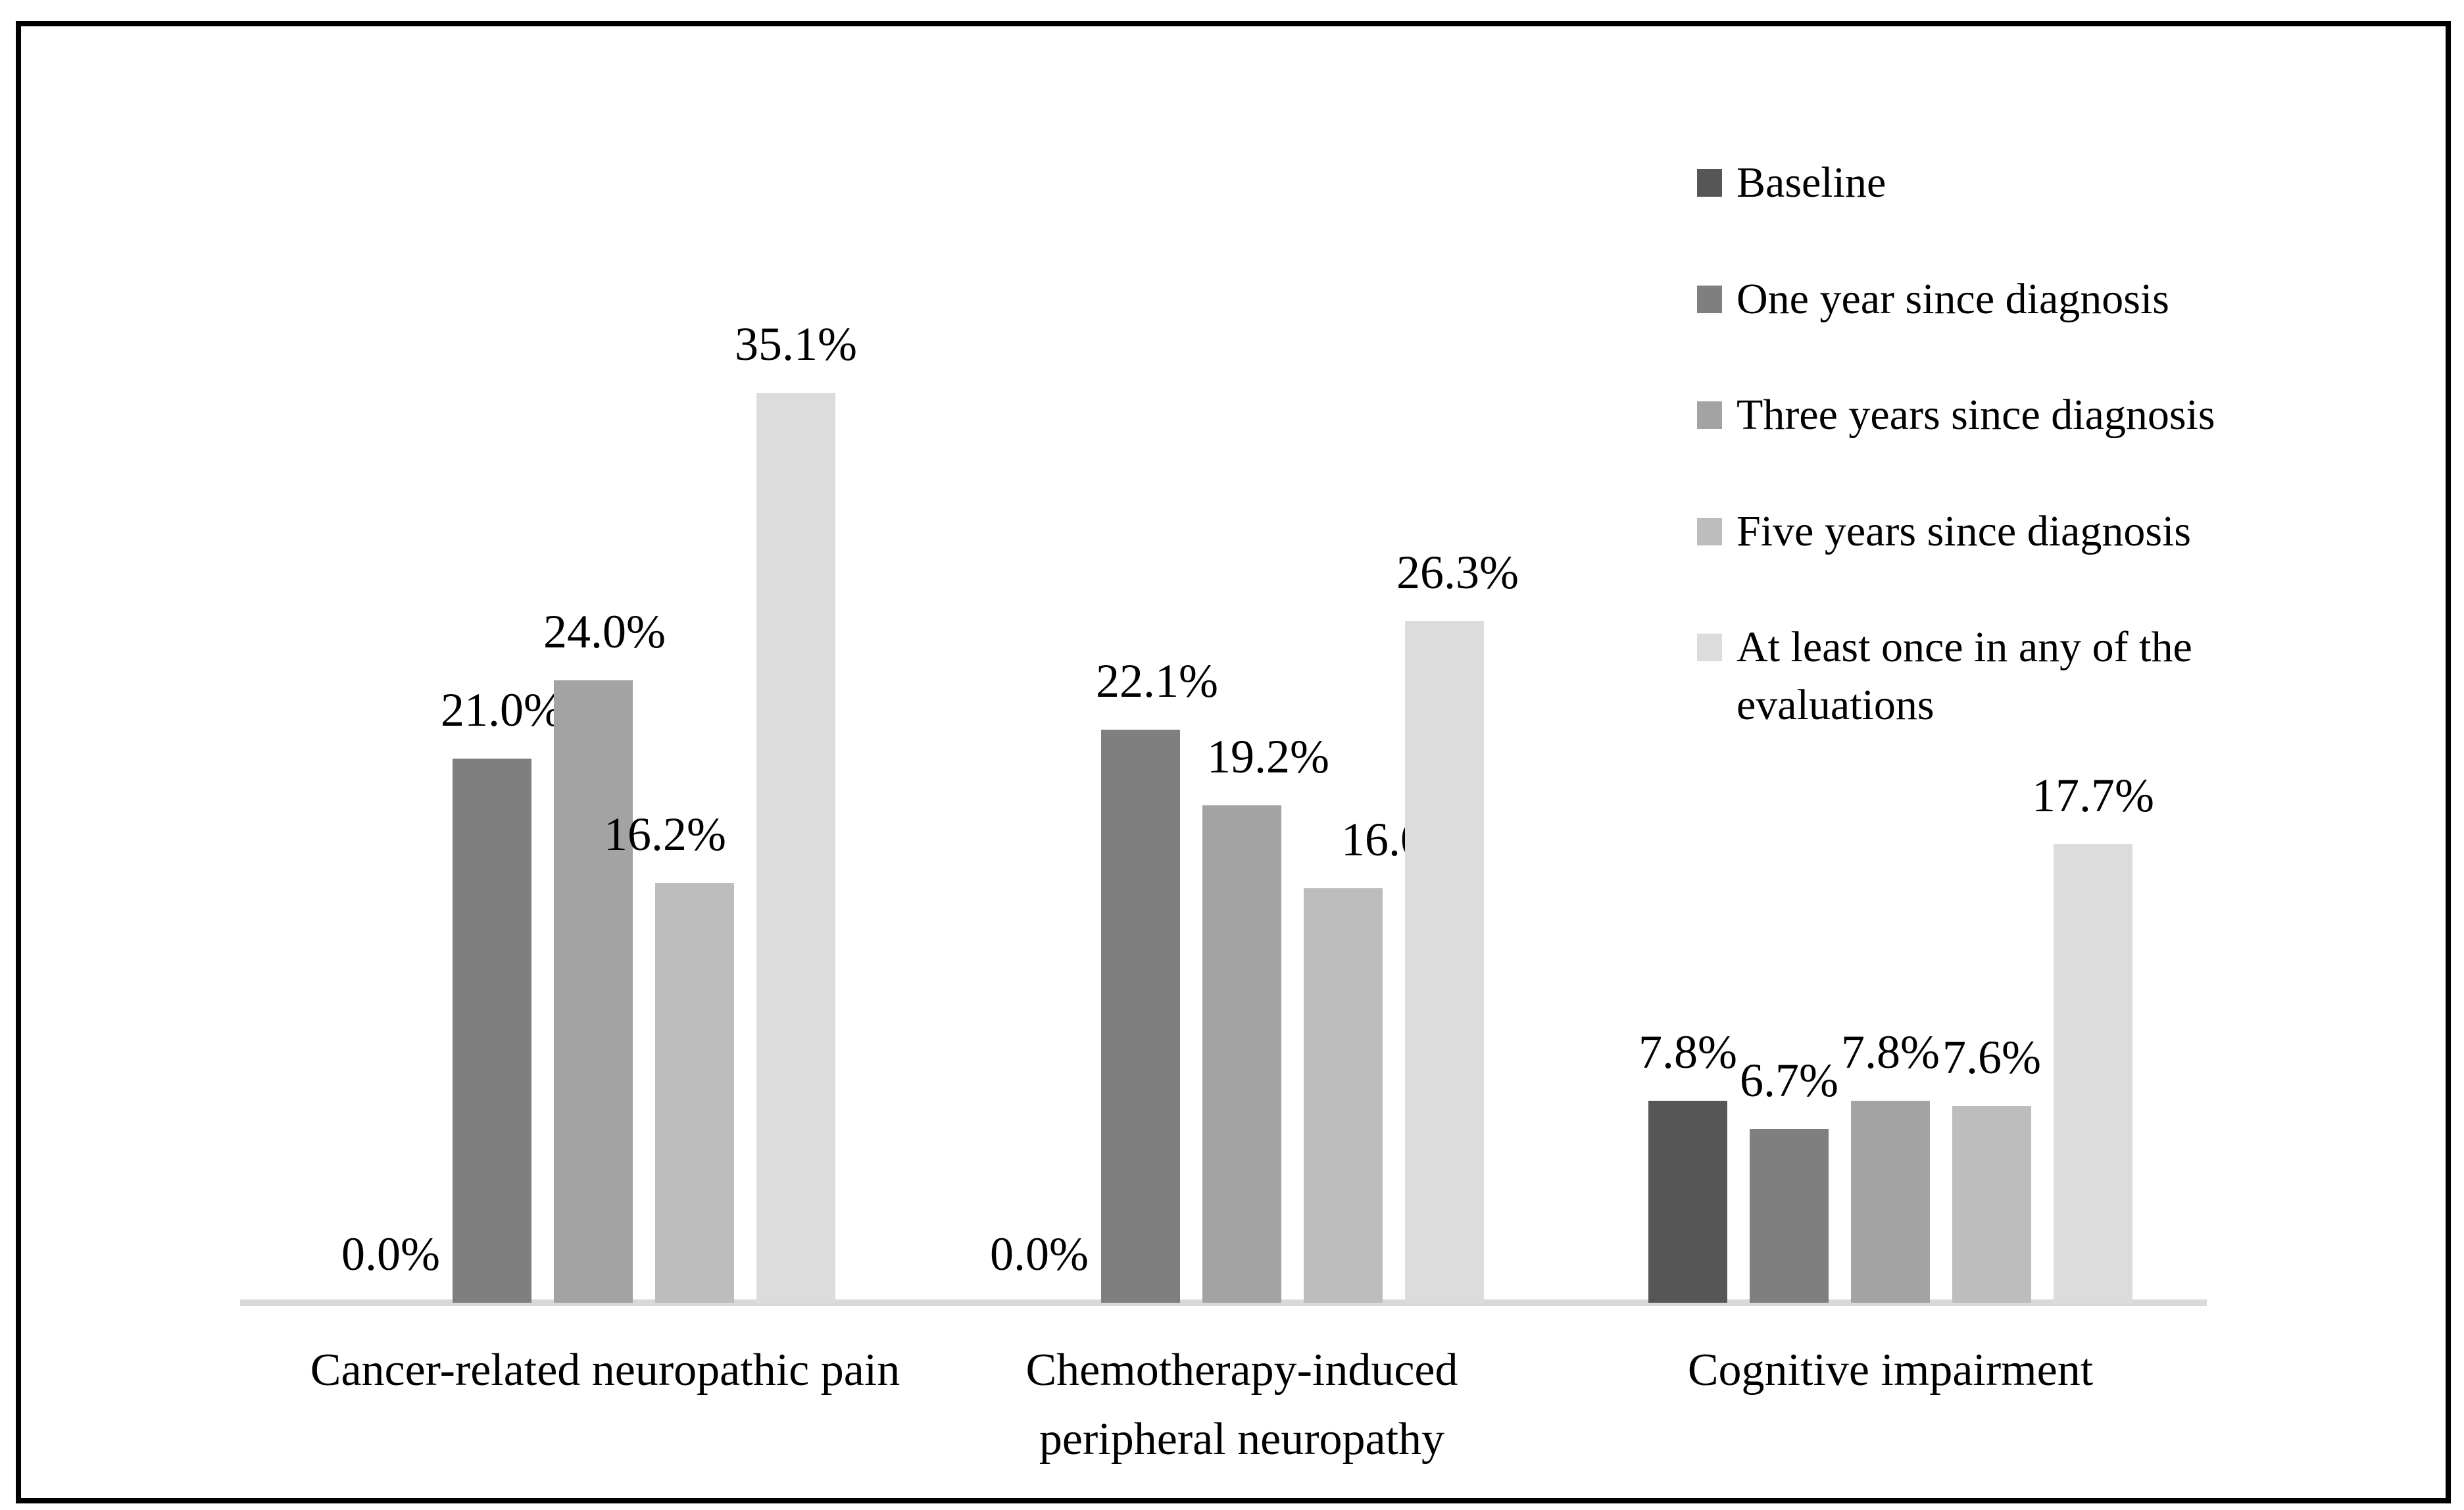 The width and height of the screenshot is (2464, 1510). What do you see at coordinates (1709, 531) in the screenshot?
I see `legend-swatch-five-years-since-diagnosis` at bounding box center [1709, 531].